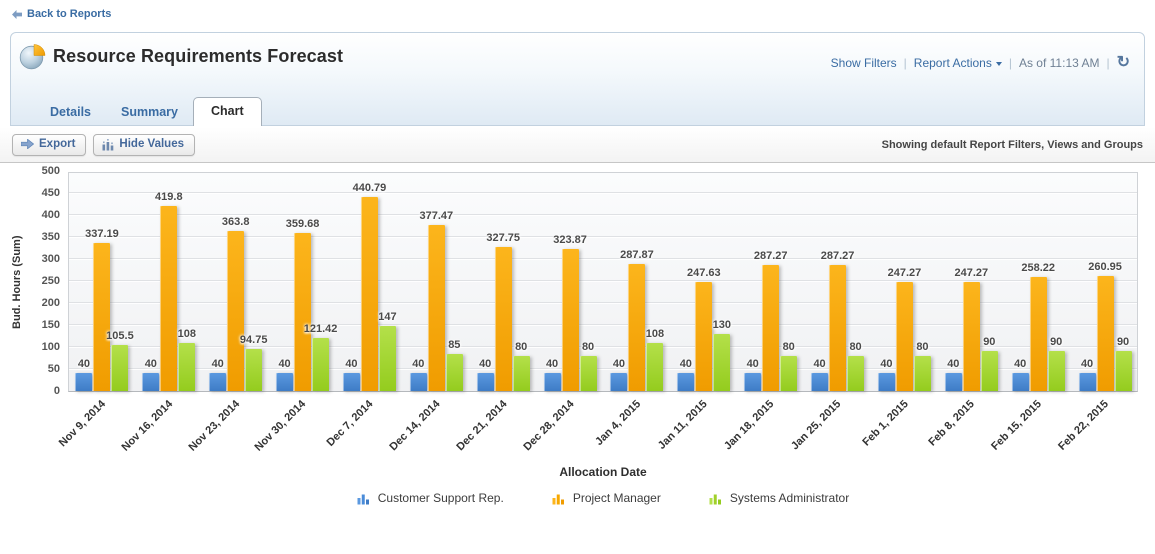 The height and width of the screenshot is (554, 1155). I want to click on report-actions-dropdown: Report Actions, so click(958, 63).